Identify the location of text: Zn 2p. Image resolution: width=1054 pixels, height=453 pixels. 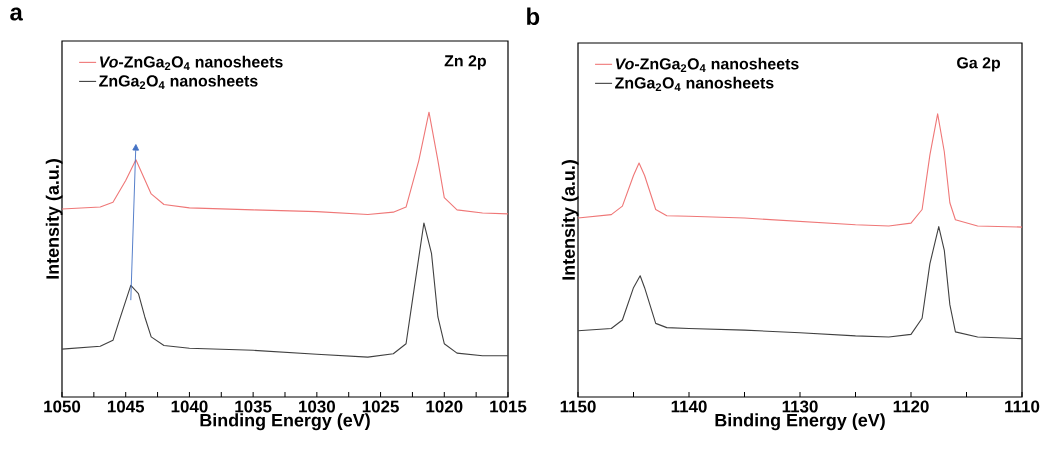
(465, 62).